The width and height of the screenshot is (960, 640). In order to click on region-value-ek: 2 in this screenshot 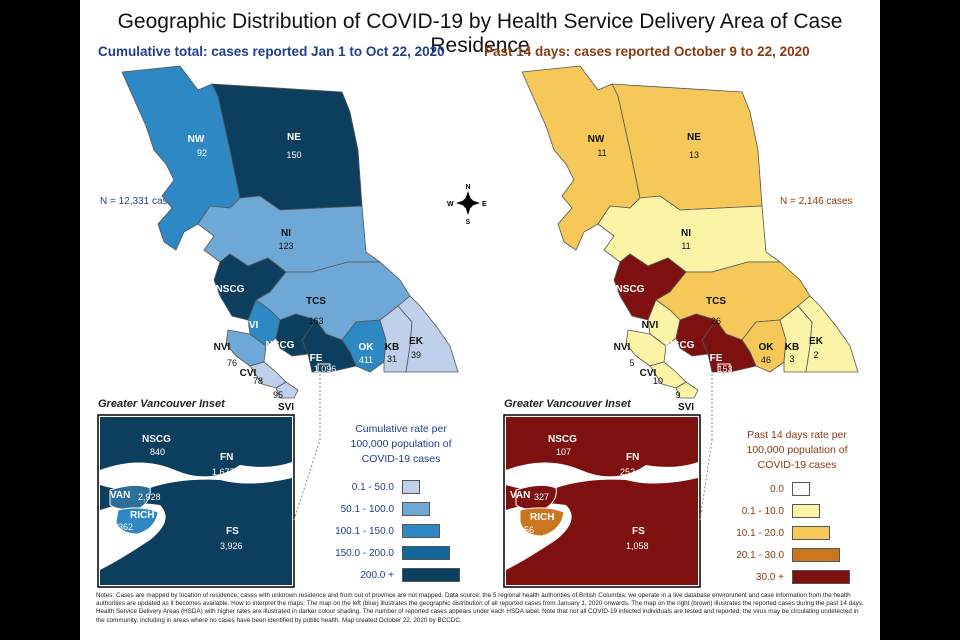, I will do `click(815, 355)`.